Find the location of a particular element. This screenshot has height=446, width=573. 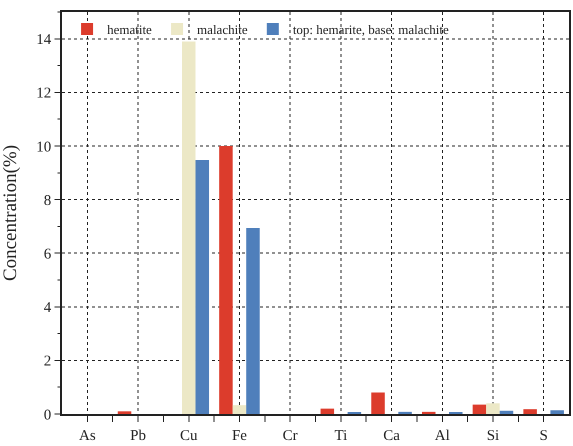

legend-label: top: hemarite, base: malachite is located at coordinates (370, 30).